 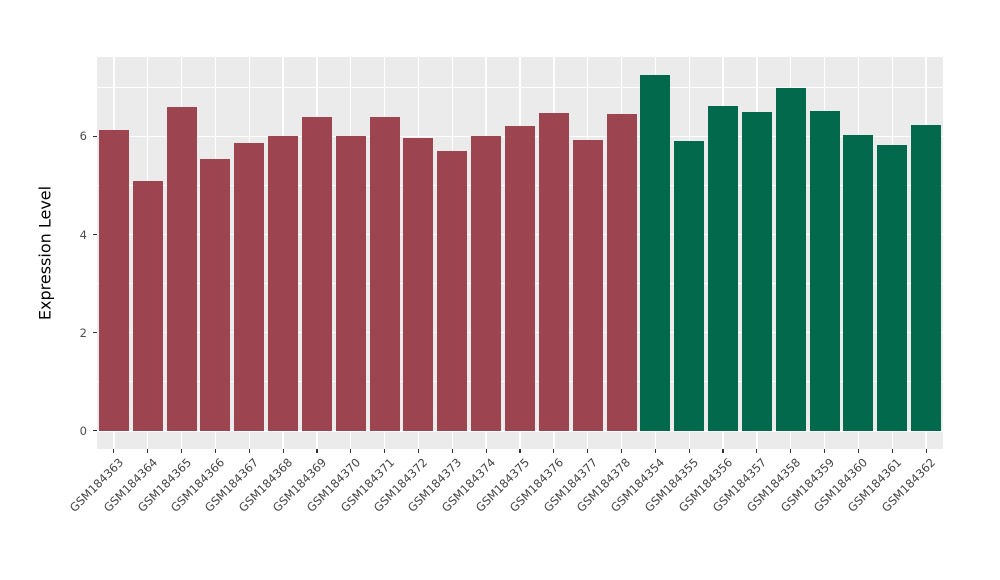 I want to click on bar-GSM184375, so click(x=520, y=278).